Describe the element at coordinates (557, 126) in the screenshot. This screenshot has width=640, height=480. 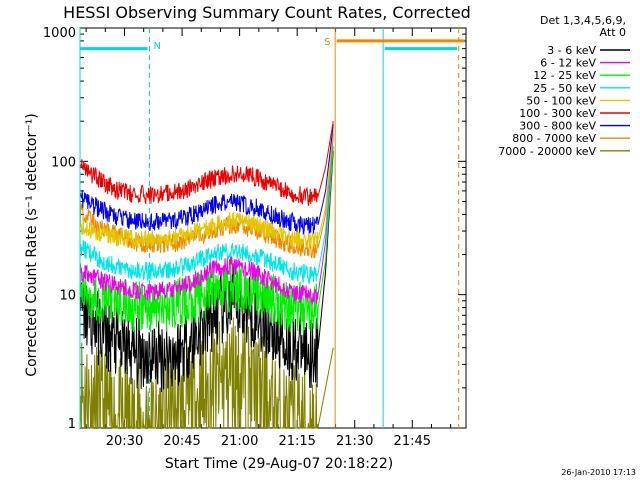
I see `legend-label: 300 - 800 keV` at that location.